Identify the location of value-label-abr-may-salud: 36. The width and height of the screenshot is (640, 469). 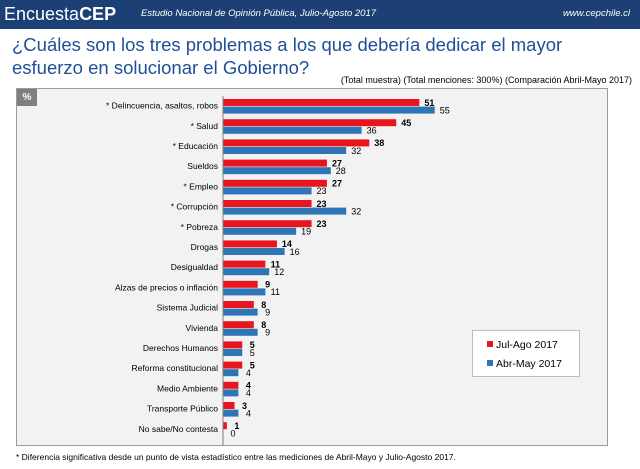
(372, 131).